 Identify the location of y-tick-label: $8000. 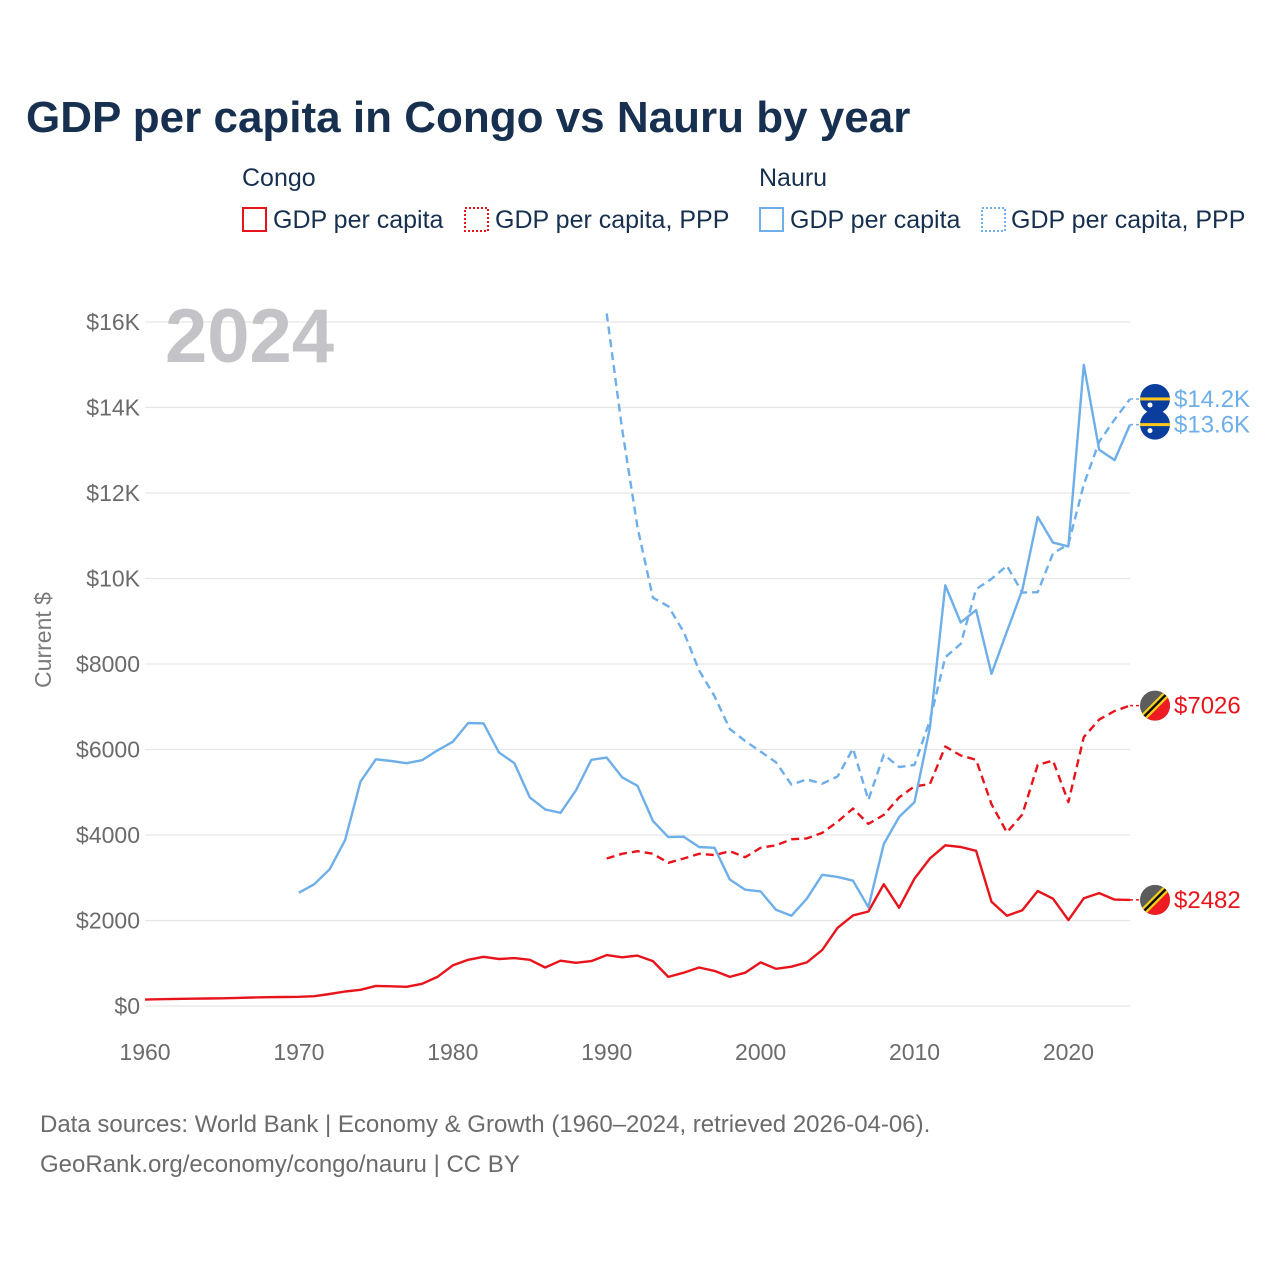
(108, 664).